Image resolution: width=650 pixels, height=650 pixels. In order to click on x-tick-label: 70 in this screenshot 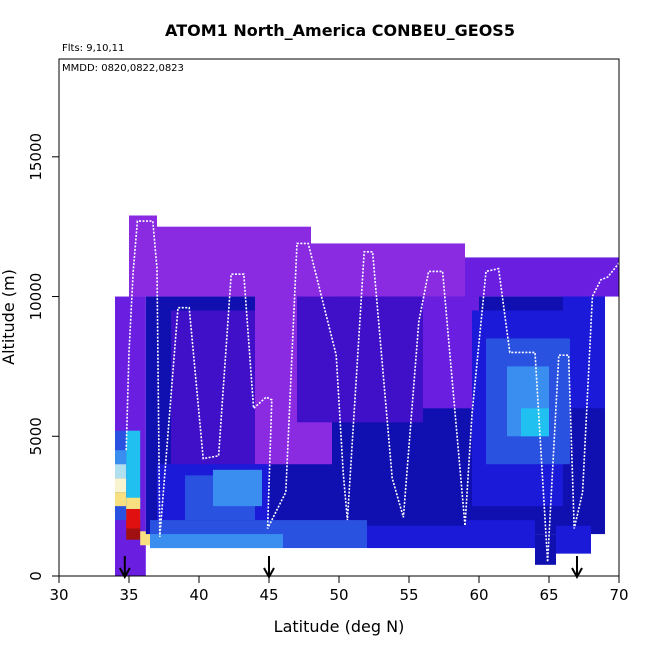, I will do `click(618, 595)`.